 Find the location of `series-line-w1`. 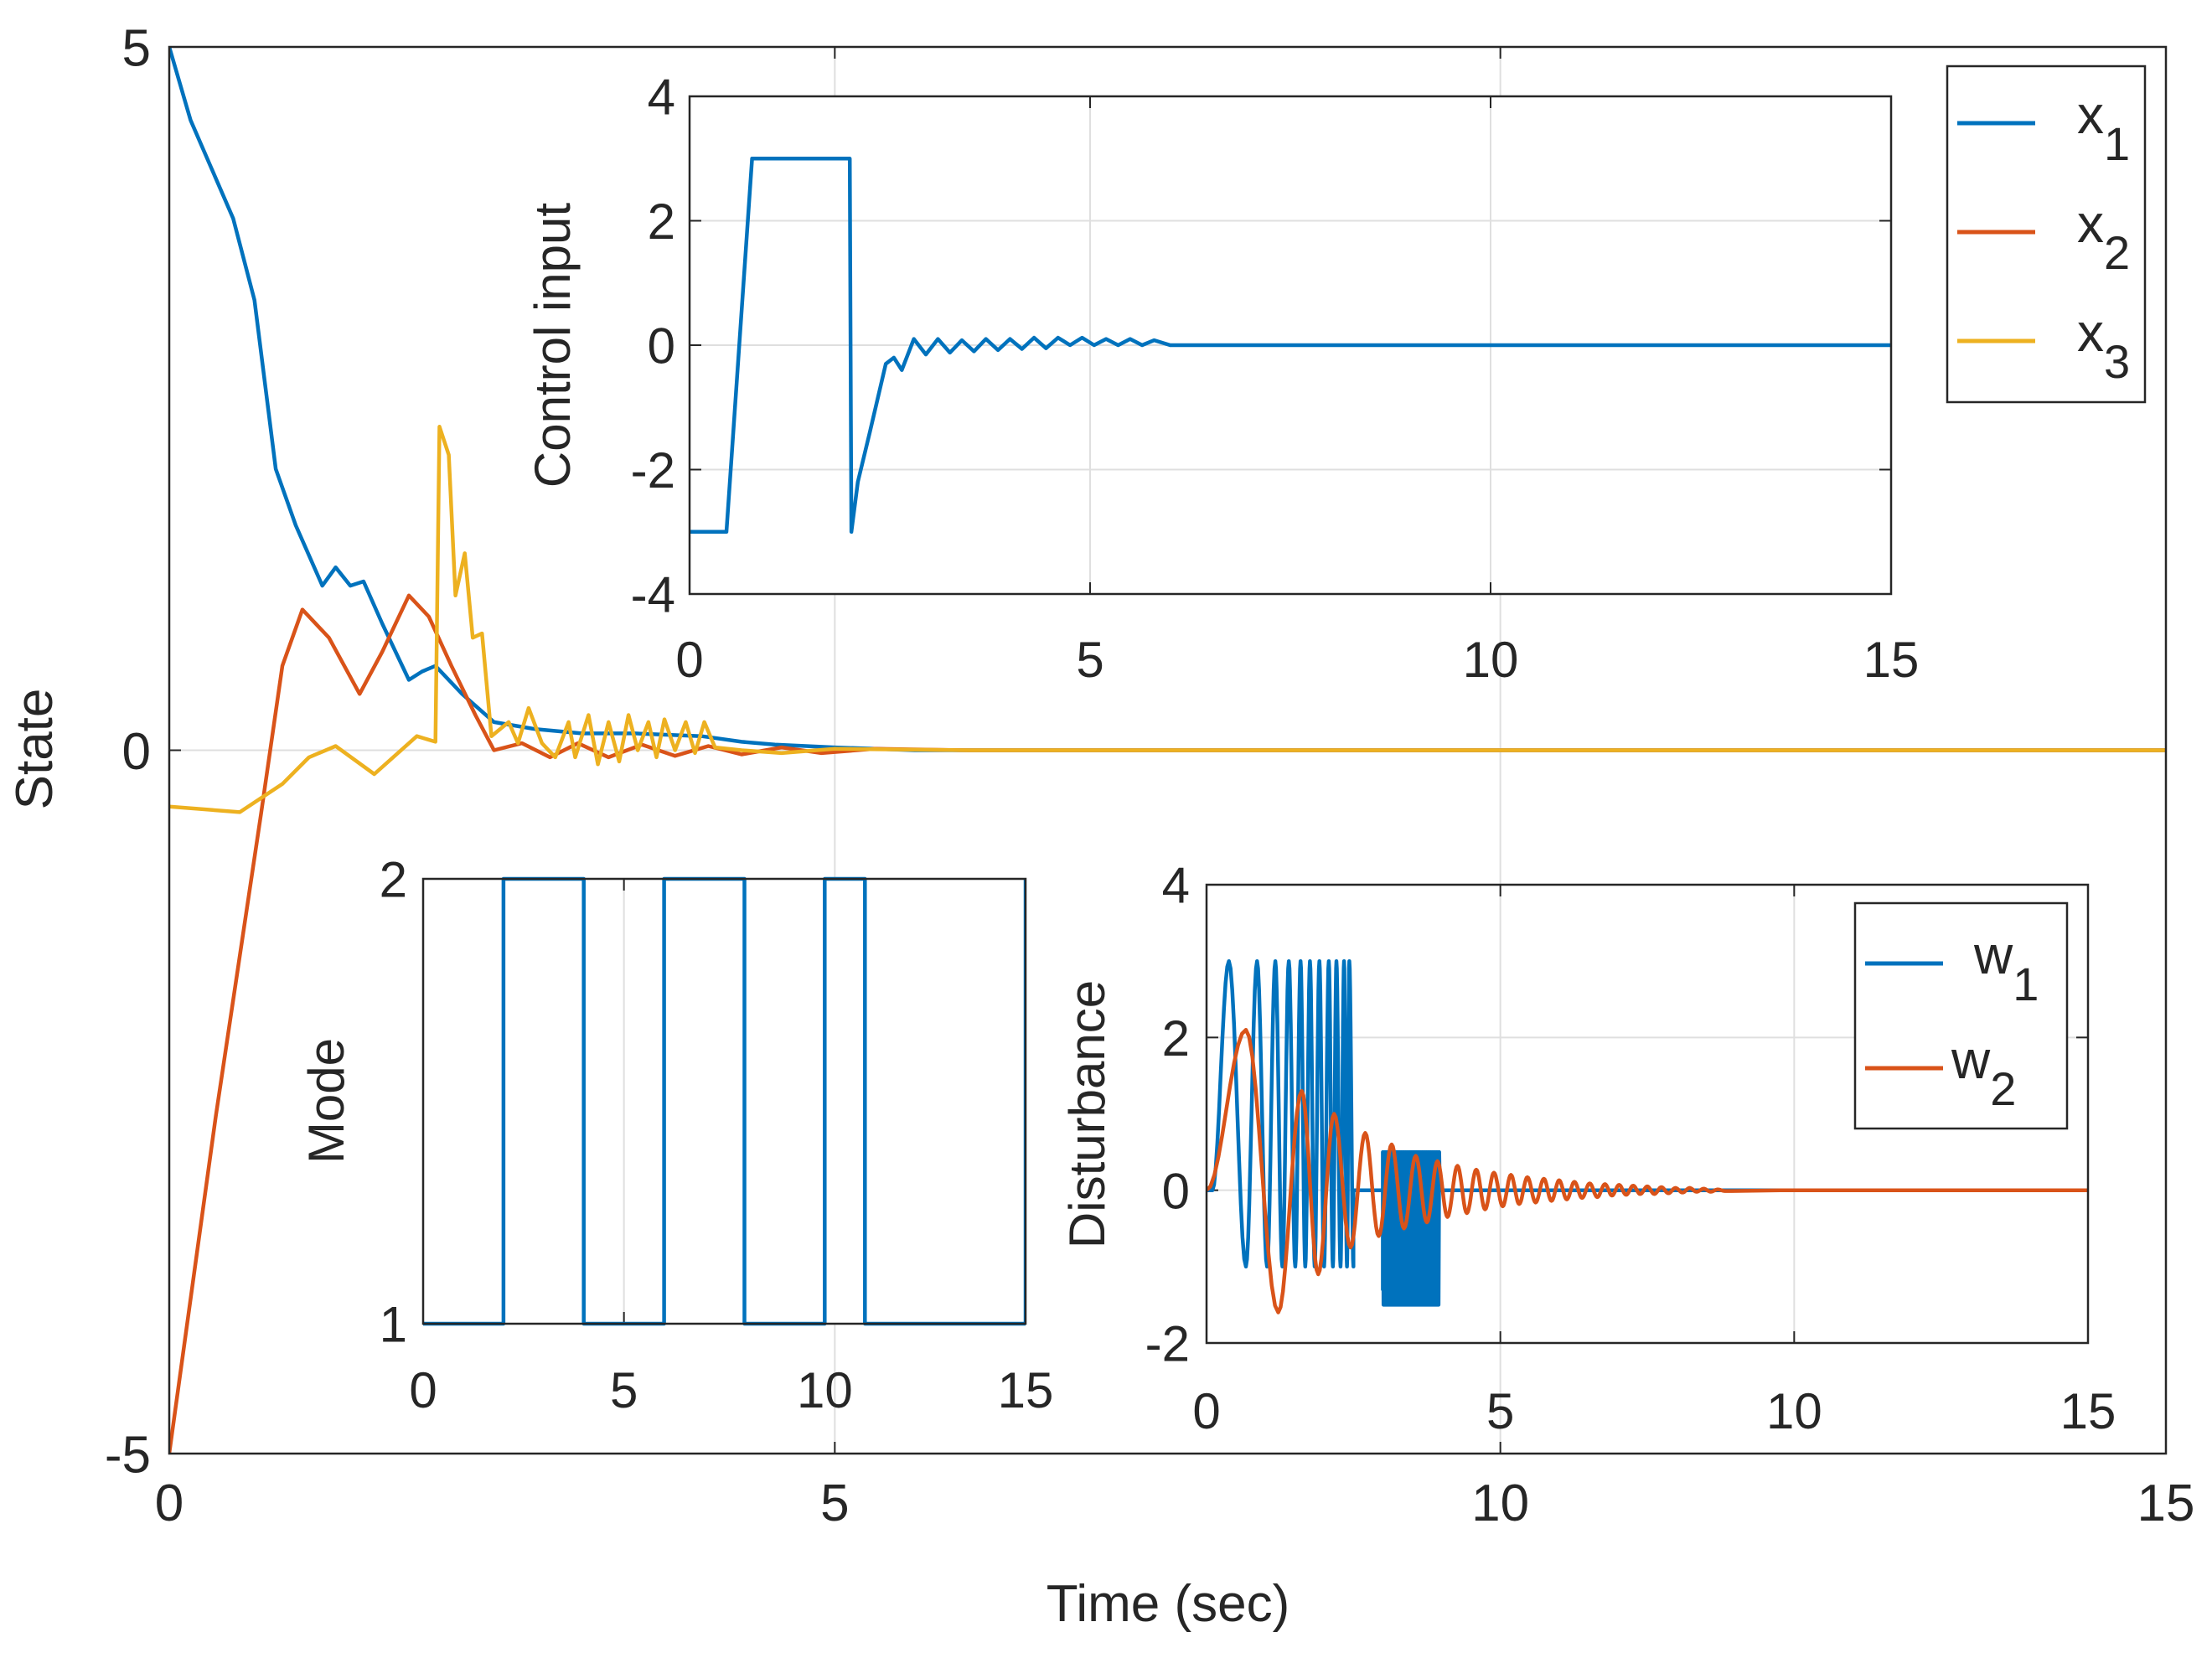

series-line-w1 is located at coordinates (1647, 1133).